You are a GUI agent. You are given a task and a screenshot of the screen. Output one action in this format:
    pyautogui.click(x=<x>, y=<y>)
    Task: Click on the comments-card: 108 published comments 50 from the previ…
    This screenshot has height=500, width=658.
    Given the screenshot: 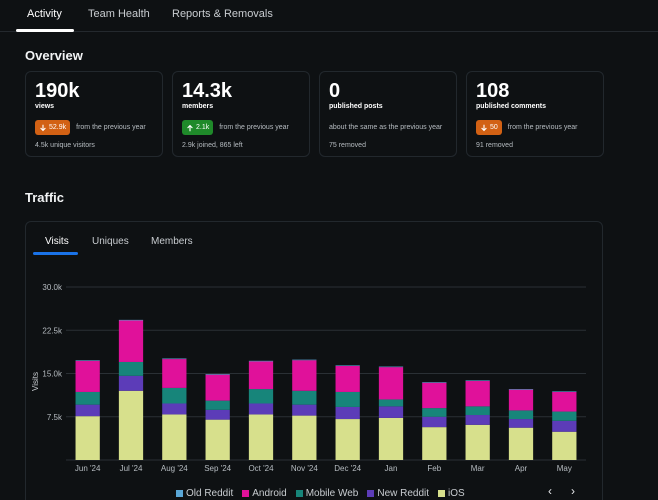 What is the action you would take?
    pyautogui.click(x=535, y=114)
    